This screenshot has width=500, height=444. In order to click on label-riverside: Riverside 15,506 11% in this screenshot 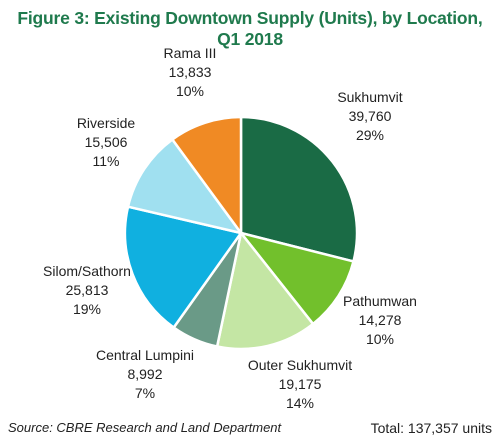, I will do `click(106, 142)`.